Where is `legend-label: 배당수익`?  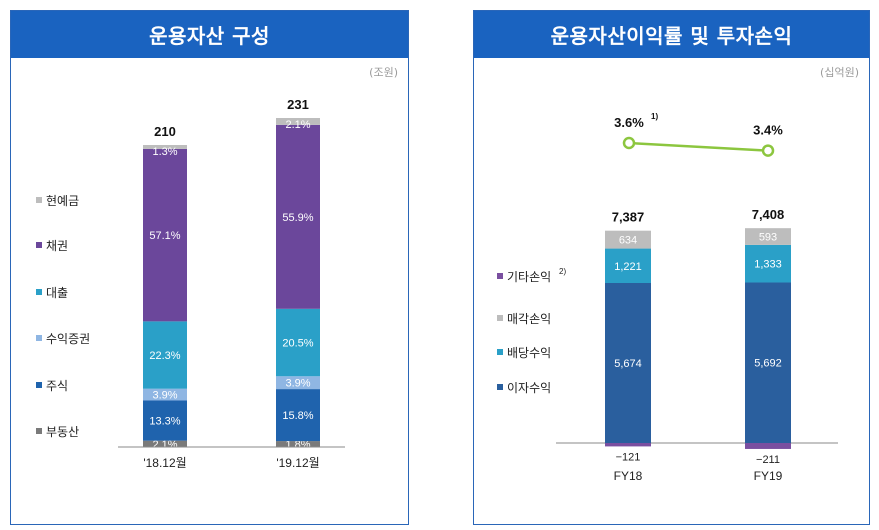 legend-label: 배당수익 is located at coordinates (529, 353).